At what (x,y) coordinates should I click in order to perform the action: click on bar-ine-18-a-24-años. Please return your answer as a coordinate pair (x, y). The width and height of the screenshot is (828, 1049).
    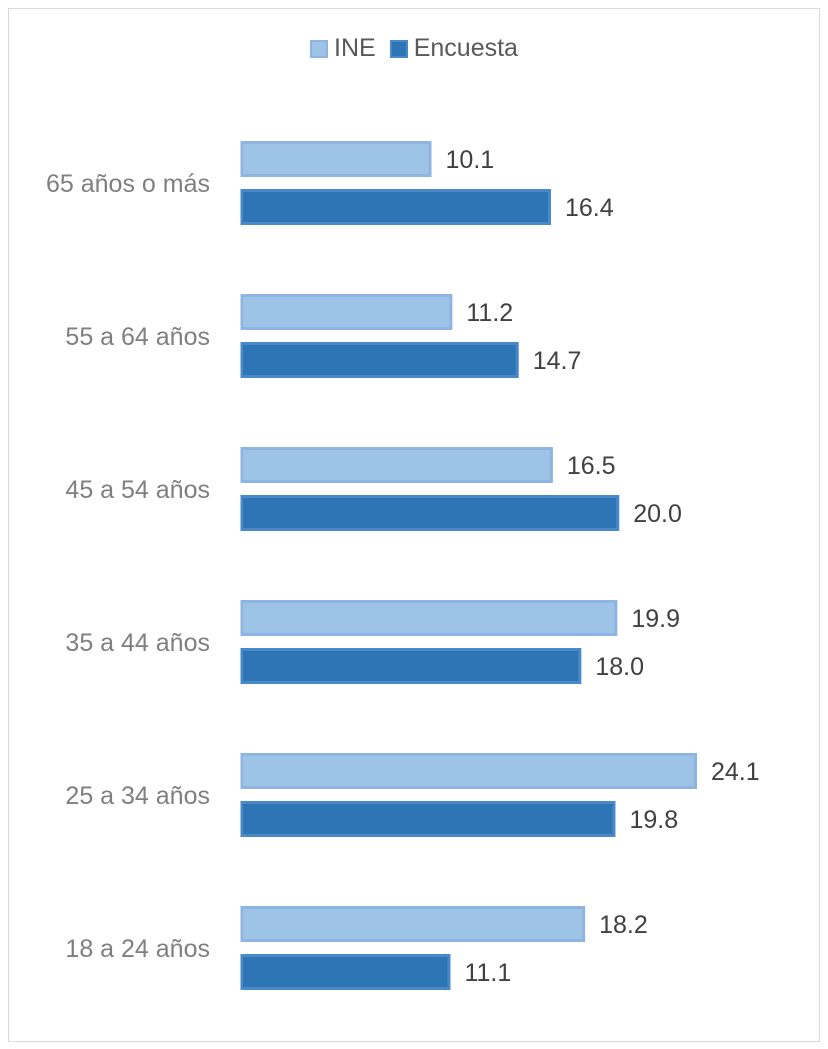
    Looking at the image, I should click on (413, 924).